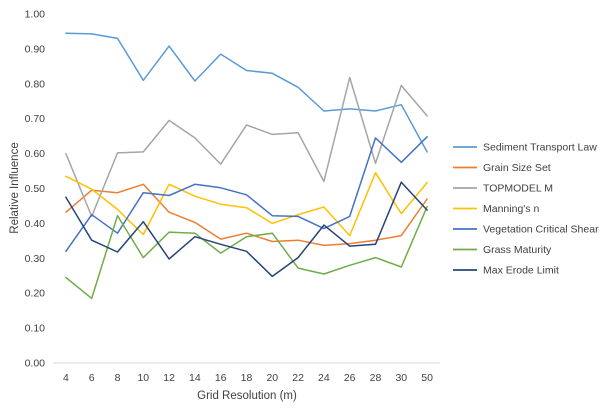 The image size is (600, 412). I want to click on x-tick-label: 26, so click(350, 378).